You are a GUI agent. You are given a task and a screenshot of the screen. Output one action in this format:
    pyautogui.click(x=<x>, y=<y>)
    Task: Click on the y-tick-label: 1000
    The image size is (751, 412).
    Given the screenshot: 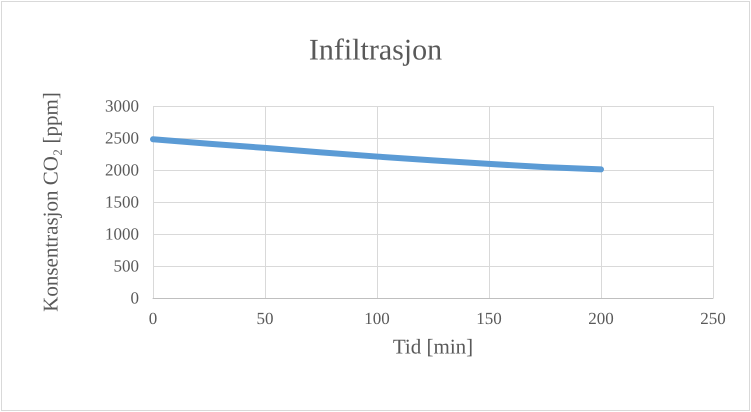 What is the action you would take?
    pyautogui.click(x=122, y=234)
    